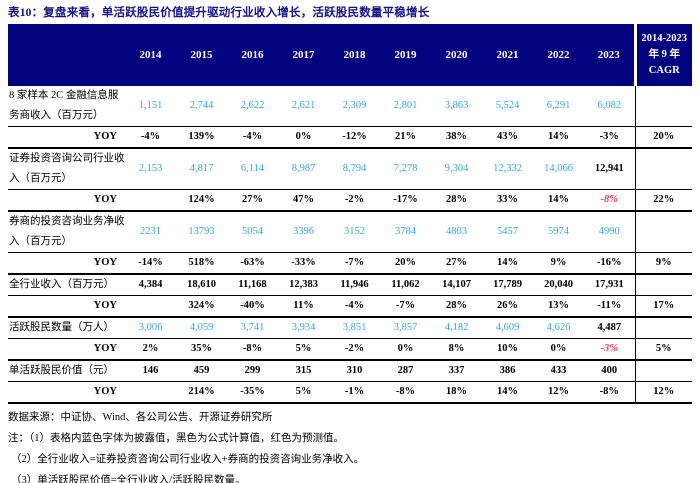  Describe the element at coordinates (61, 370) in the screenshot. I see `row-label: 单活跃股民价值（元）` at that location.